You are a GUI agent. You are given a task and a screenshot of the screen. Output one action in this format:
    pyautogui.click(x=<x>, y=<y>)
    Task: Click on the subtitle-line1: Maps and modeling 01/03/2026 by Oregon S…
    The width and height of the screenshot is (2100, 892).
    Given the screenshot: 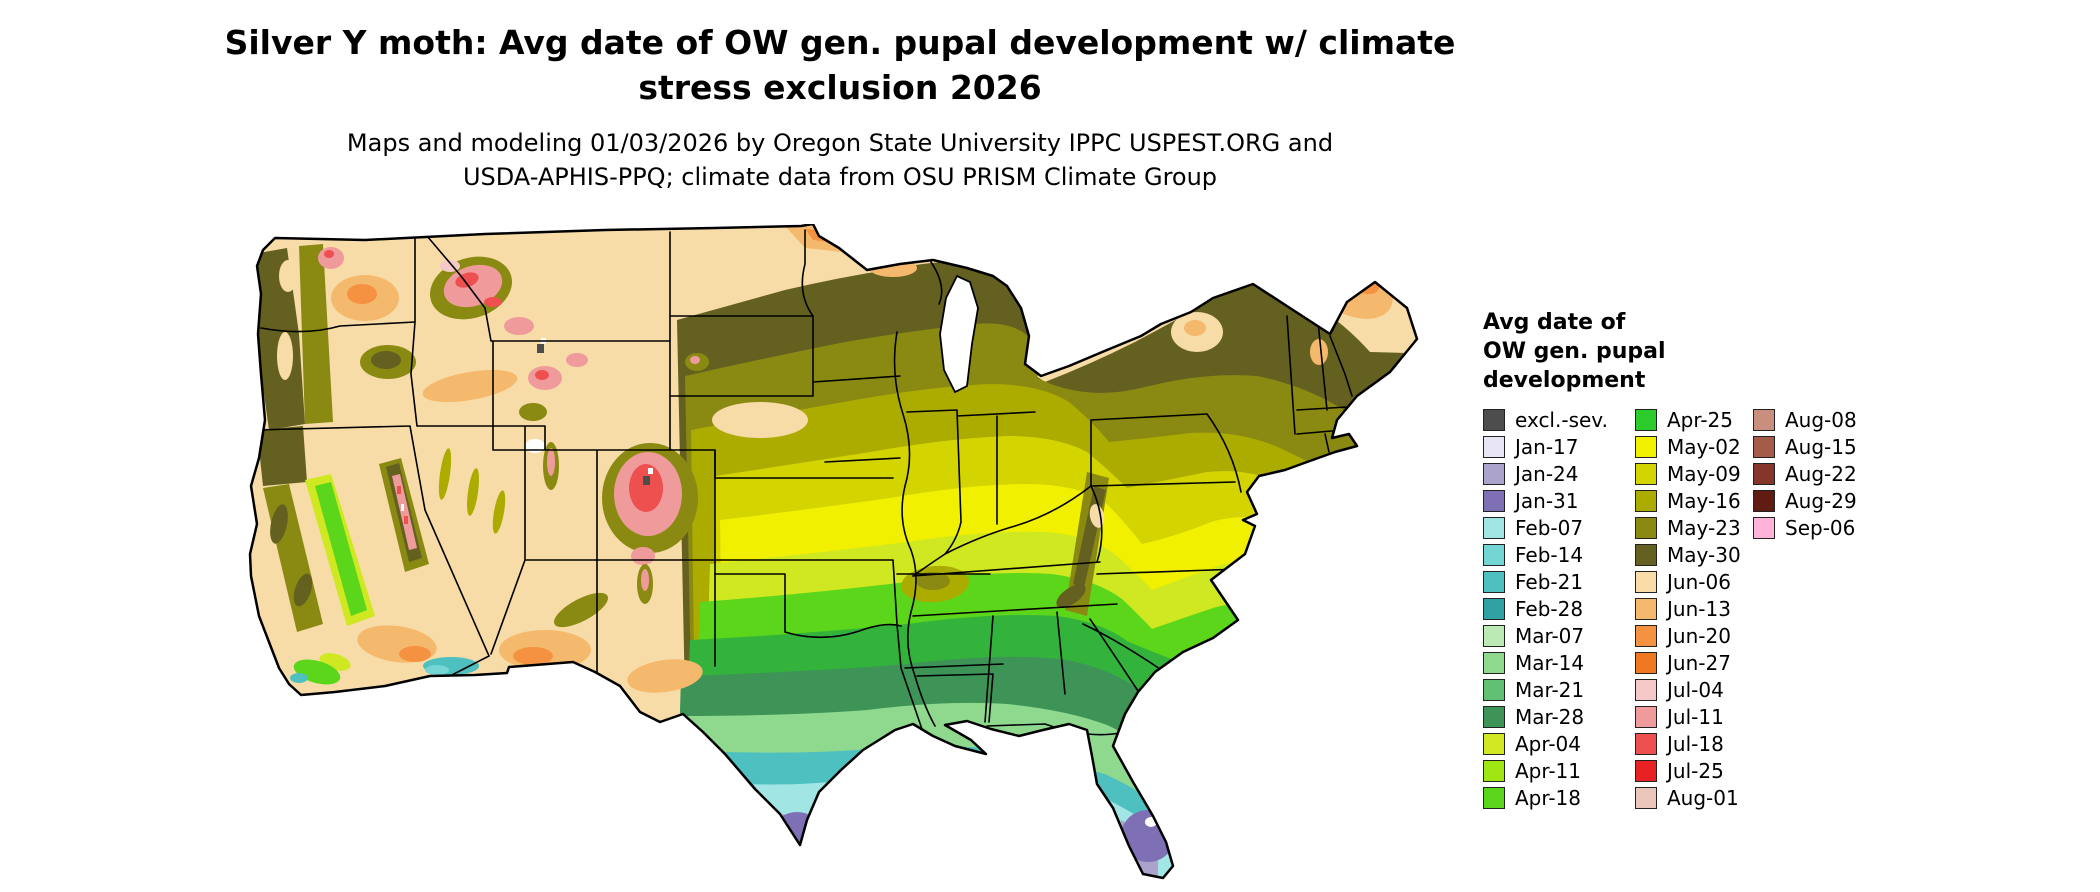 What is the action you would take?
    pyautogui.click(x=840, y=143)
    